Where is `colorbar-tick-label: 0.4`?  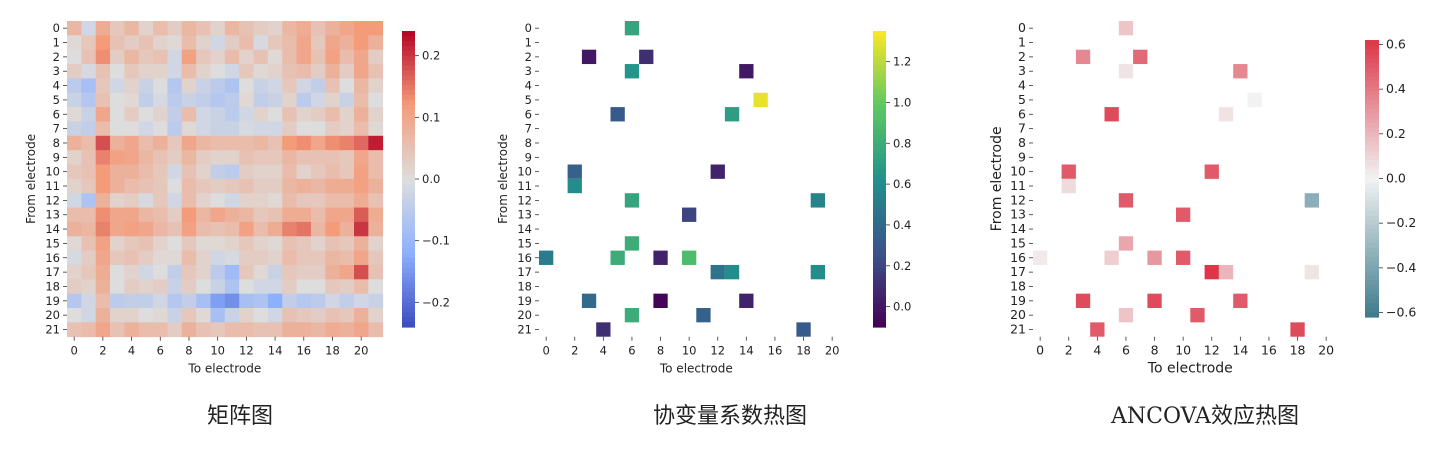 colorbar-tick-label: 0.4 is located at coordinates (1396, 88).